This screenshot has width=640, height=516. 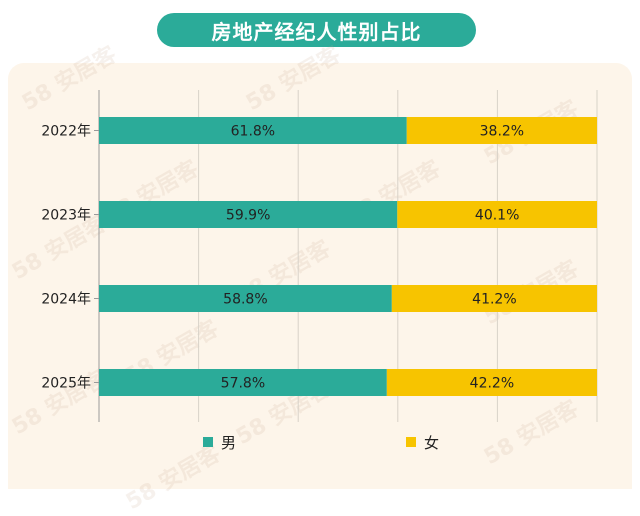 What do you see at coordinates (208, 442) in the screenshot?
I see `legend-swatch-male` at bounding box center [208, 442].